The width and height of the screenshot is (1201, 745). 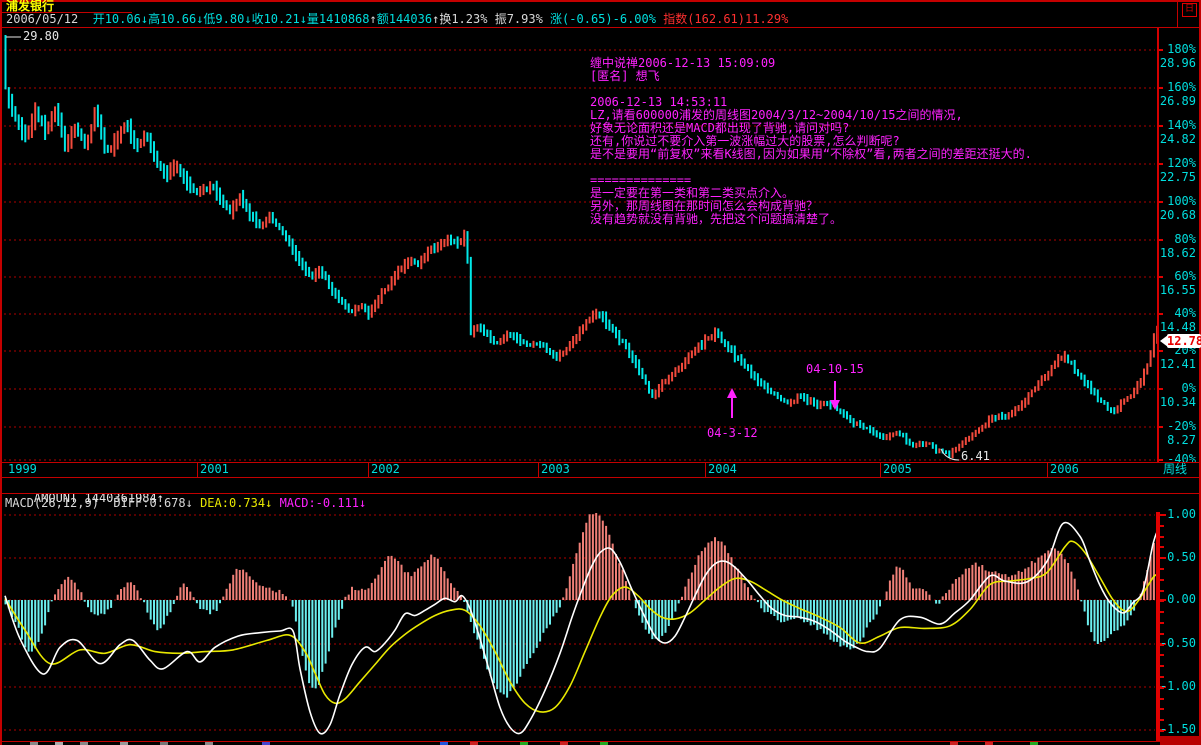 I want to click on quote-info-field: 指数(162.61)11.29%, so click(x=726, y=19).